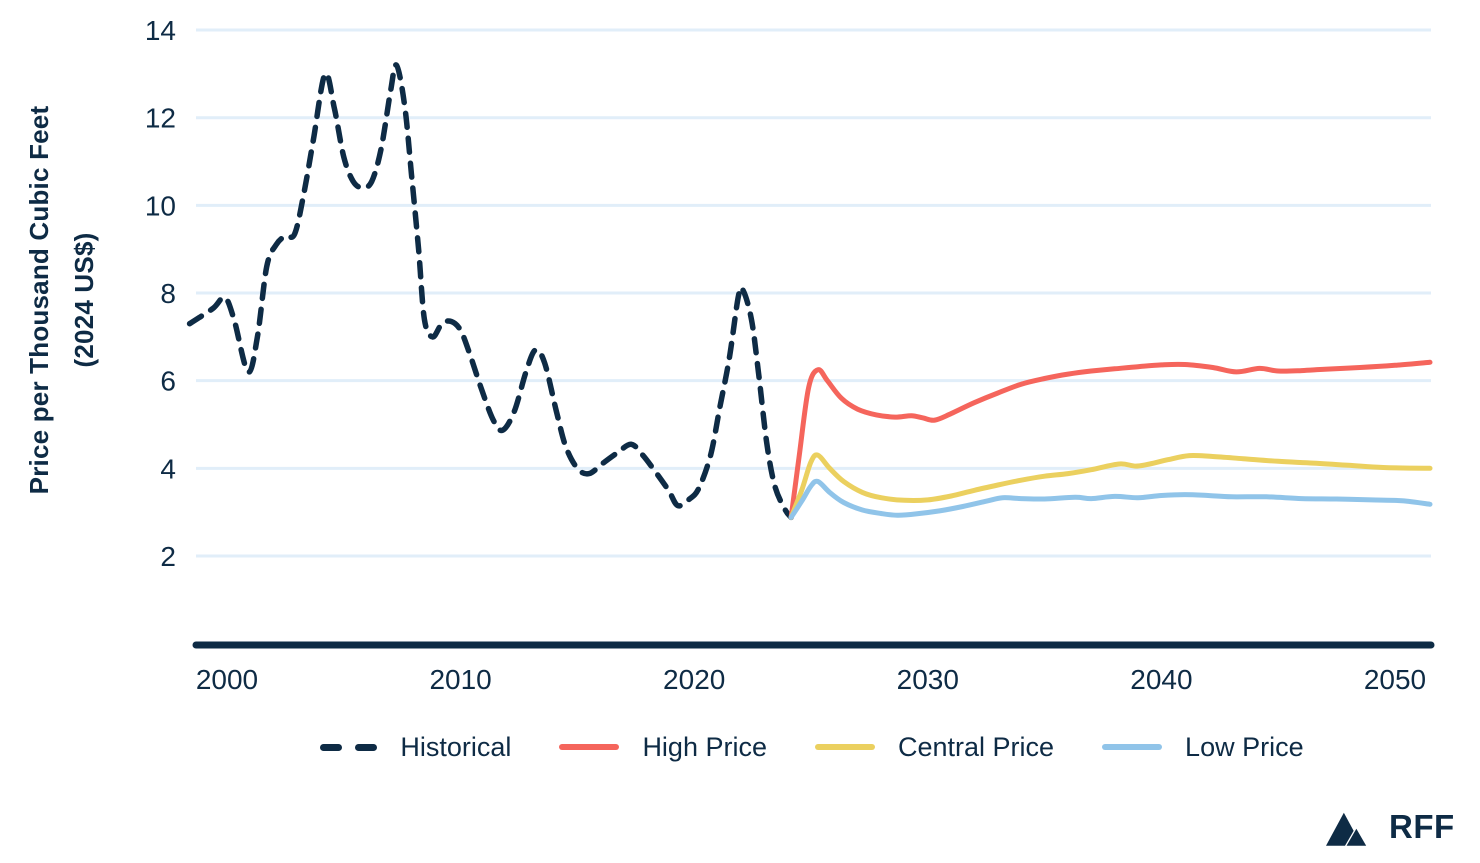 This screenshot has width=1480, height=863. I want to click on y-tick-label-6: 6, so click(168, 381).